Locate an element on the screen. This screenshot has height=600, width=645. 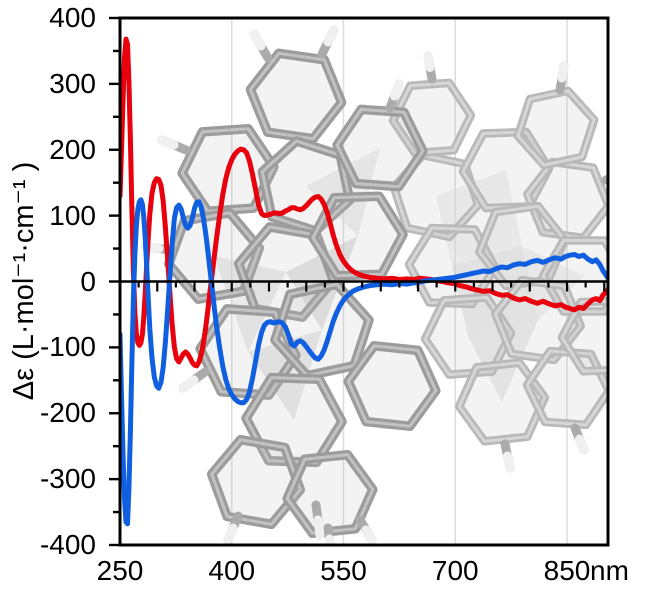
y-tick-label: -400 is located at coordinates (67, 544).